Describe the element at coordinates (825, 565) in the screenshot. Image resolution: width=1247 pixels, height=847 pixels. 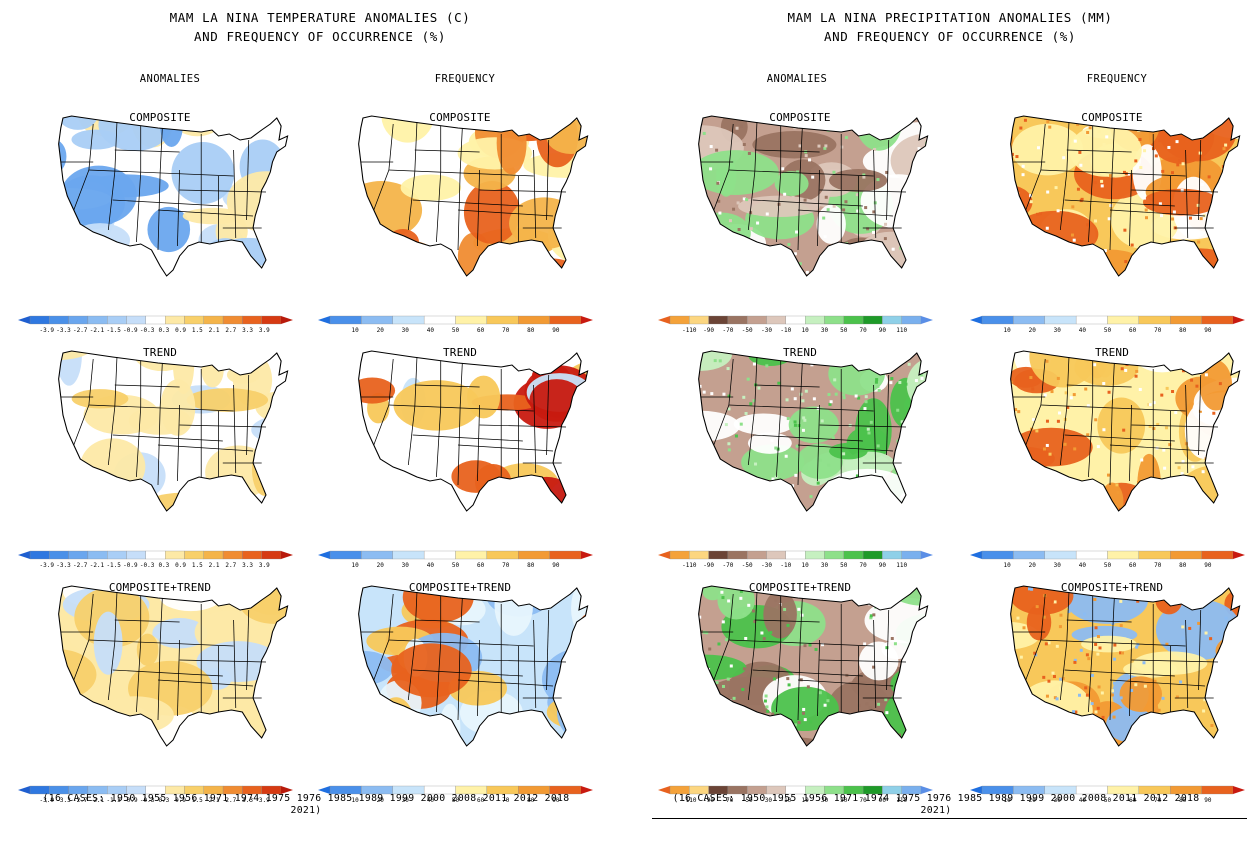
I see `legend-tick-label: 30` at that location.